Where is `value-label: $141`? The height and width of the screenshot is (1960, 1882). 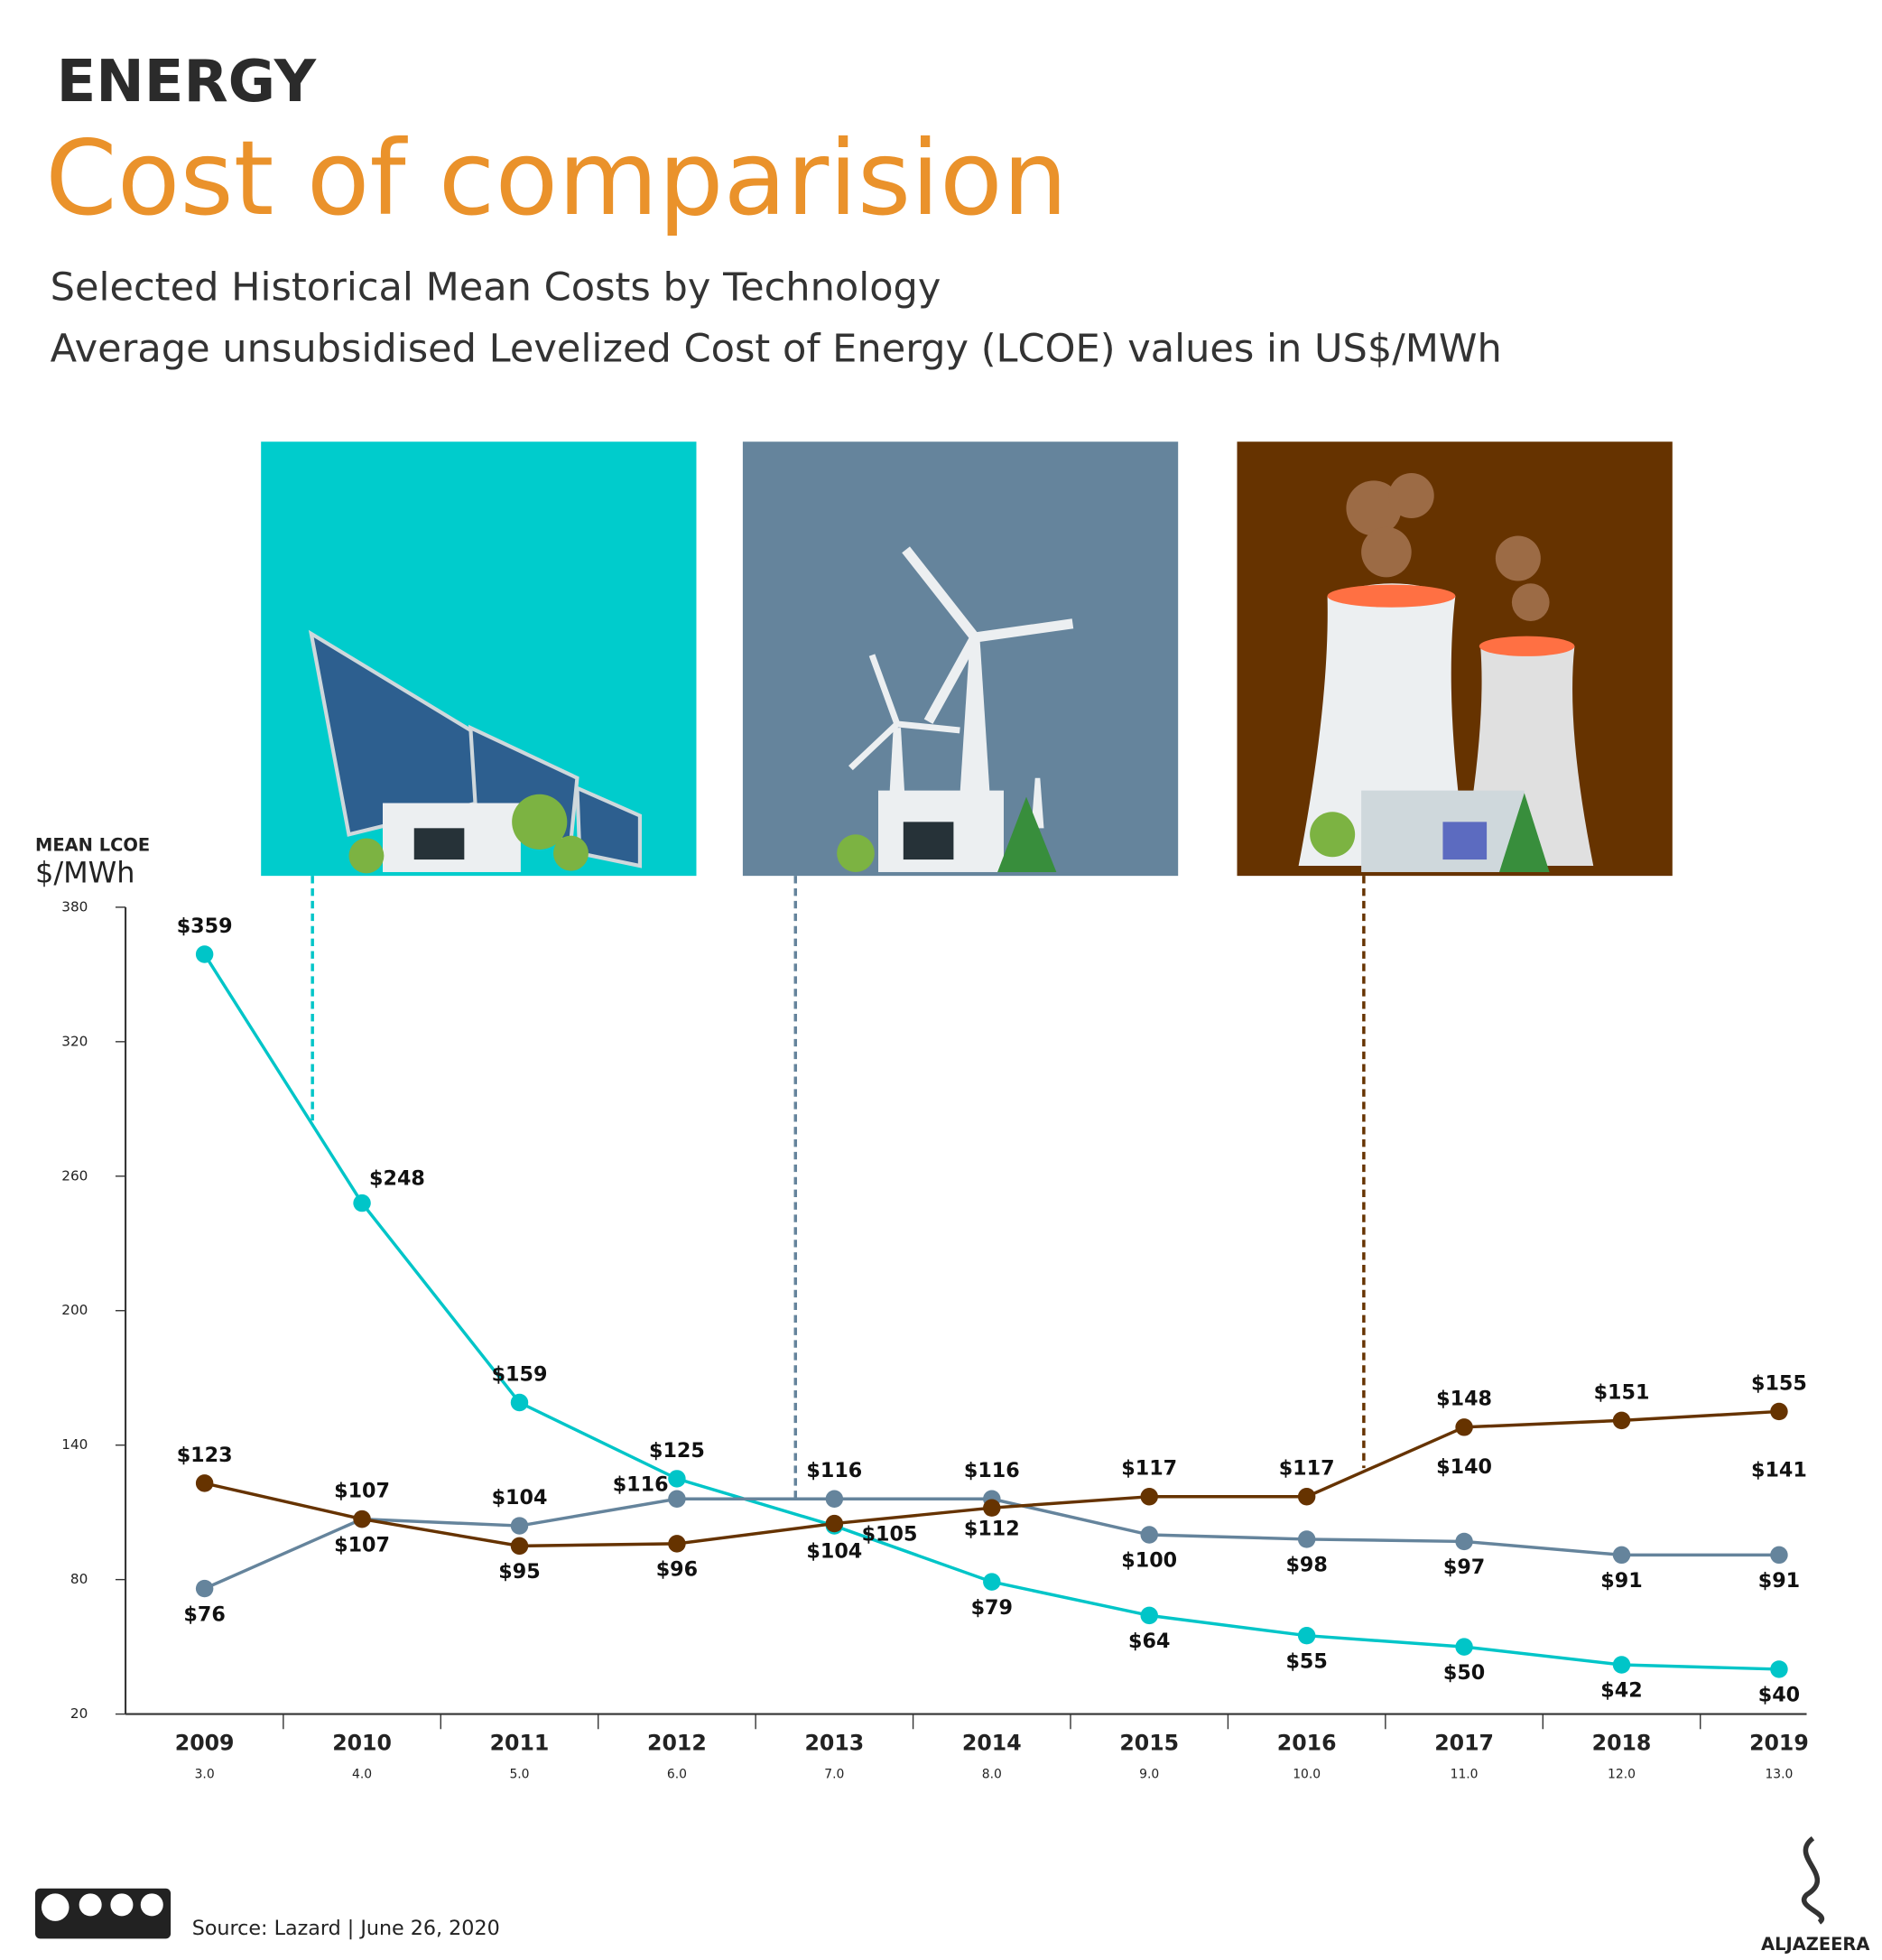 value-label: $141 is located at coordinates (1779, 1470).